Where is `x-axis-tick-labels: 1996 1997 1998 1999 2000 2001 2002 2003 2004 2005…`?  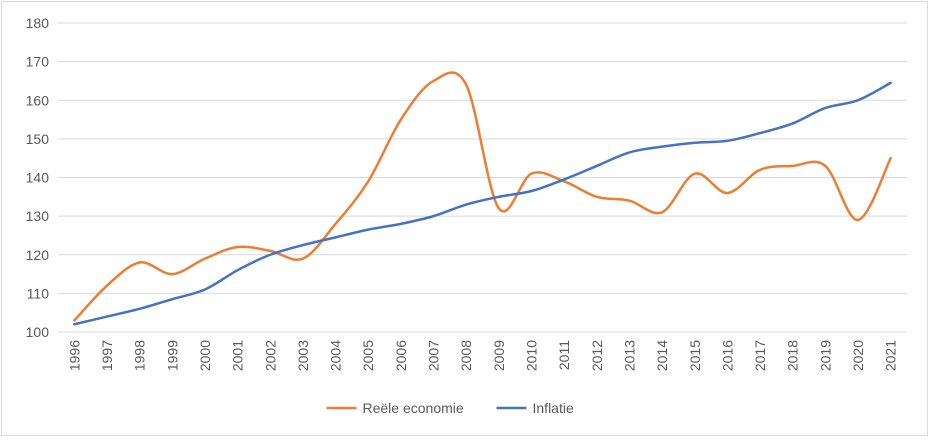 x-axis-tick-labels: 1996 1997 1998 1999 2000 2001 2002 2003 2004 2005… is located at coordinates (482, 355).